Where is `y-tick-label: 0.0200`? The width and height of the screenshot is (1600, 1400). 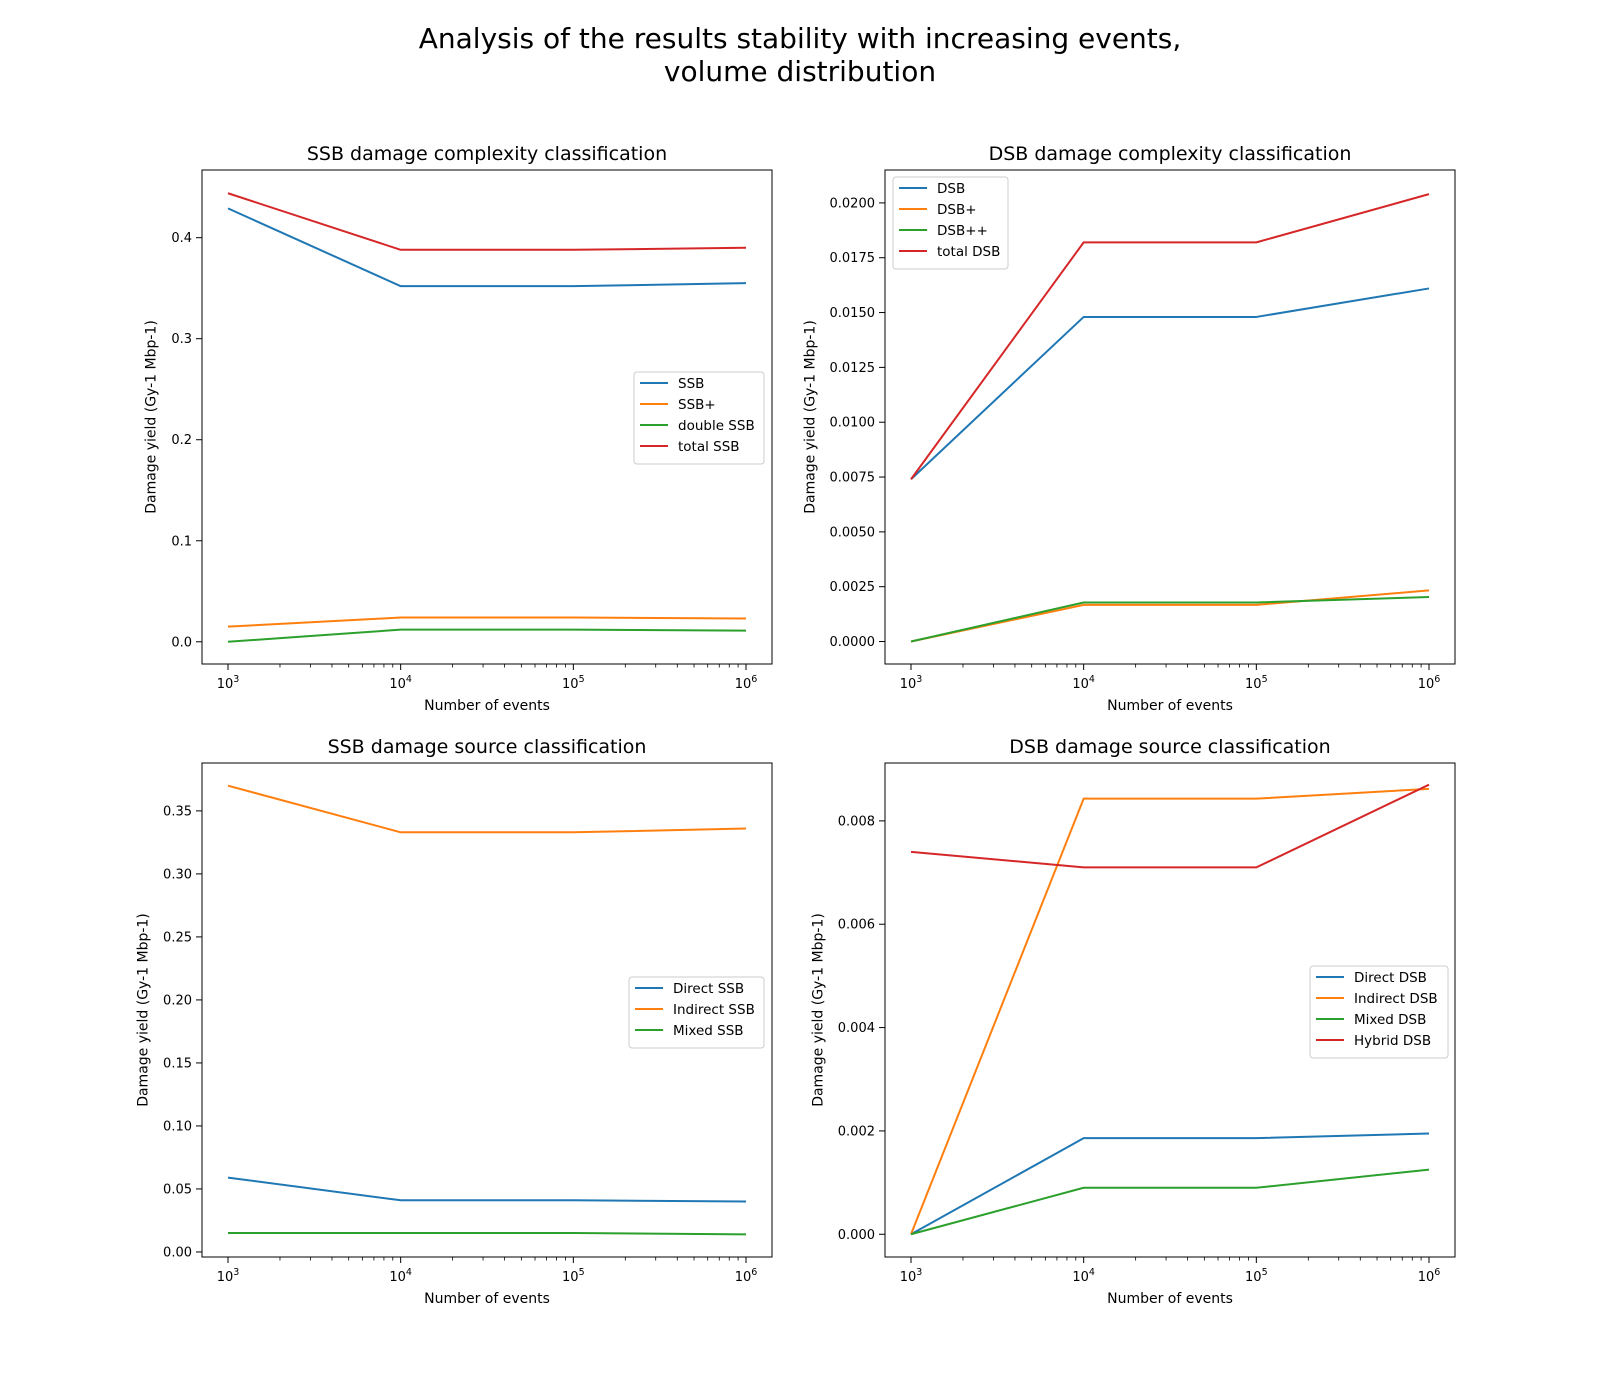
y-tick-label: 0.0200 is located at coordinates (853, 203).